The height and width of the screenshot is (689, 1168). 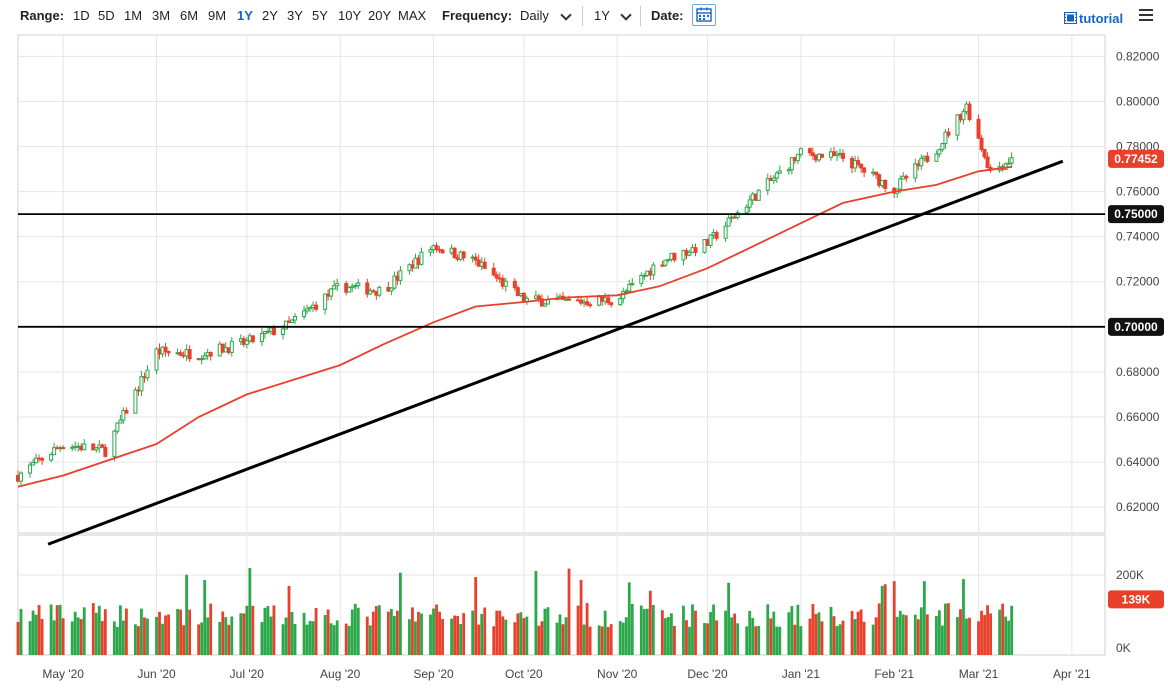 What do you see at coordinates (350, 15) in the screenshot?
I see `range-button-10y: 10Y` at bounding box center [350, 15].